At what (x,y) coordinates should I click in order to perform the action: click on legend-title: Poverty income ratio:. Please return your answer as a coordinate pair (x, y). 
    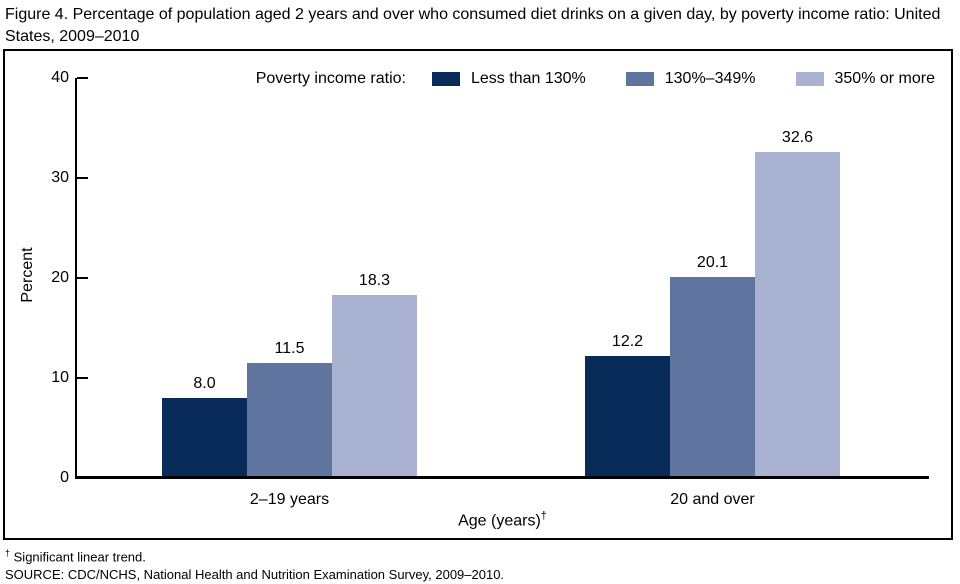
    Looking at the image, I should click on (330, 78).